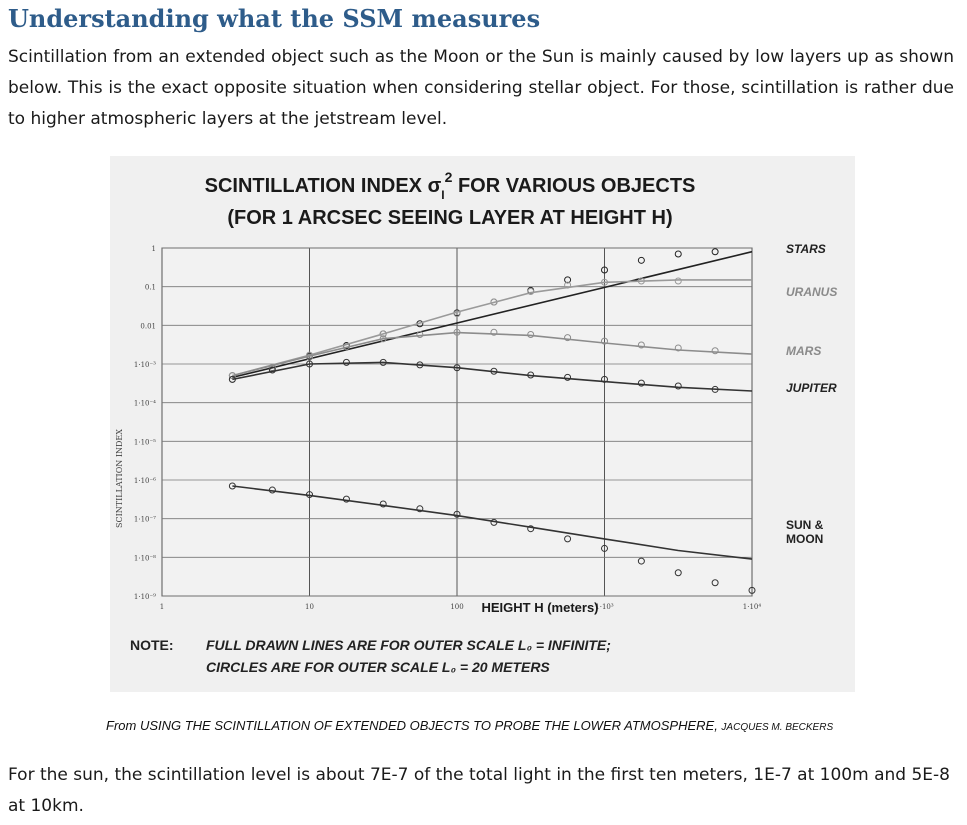  Describe the element at coordinates (309, 607) in the screenshot. I see `x-tick-label: 10` at that location.